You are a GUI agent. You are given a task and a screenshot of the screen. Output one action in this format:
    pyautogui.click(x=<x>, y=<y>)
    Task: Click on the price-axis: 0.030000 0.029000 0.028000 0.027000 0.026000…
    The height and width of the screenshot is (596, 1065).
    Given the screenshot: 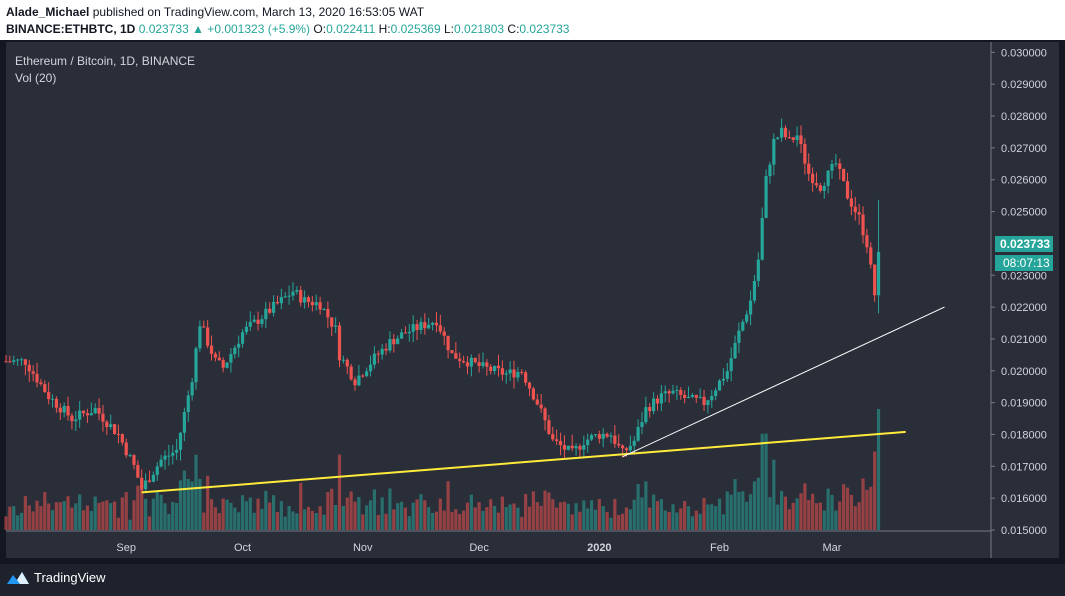 What is the action you would take?
    pyautogui.click(x=1019, y=292)
    